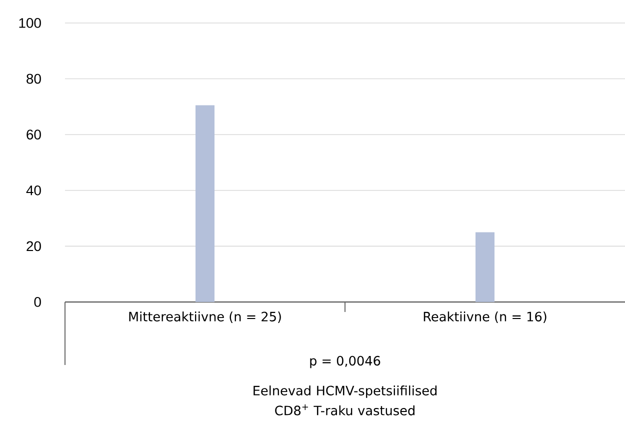 The image size is (625, 433). I want to click on x-tick-label: Reaktiivne (n = 16), so click(485, 317).